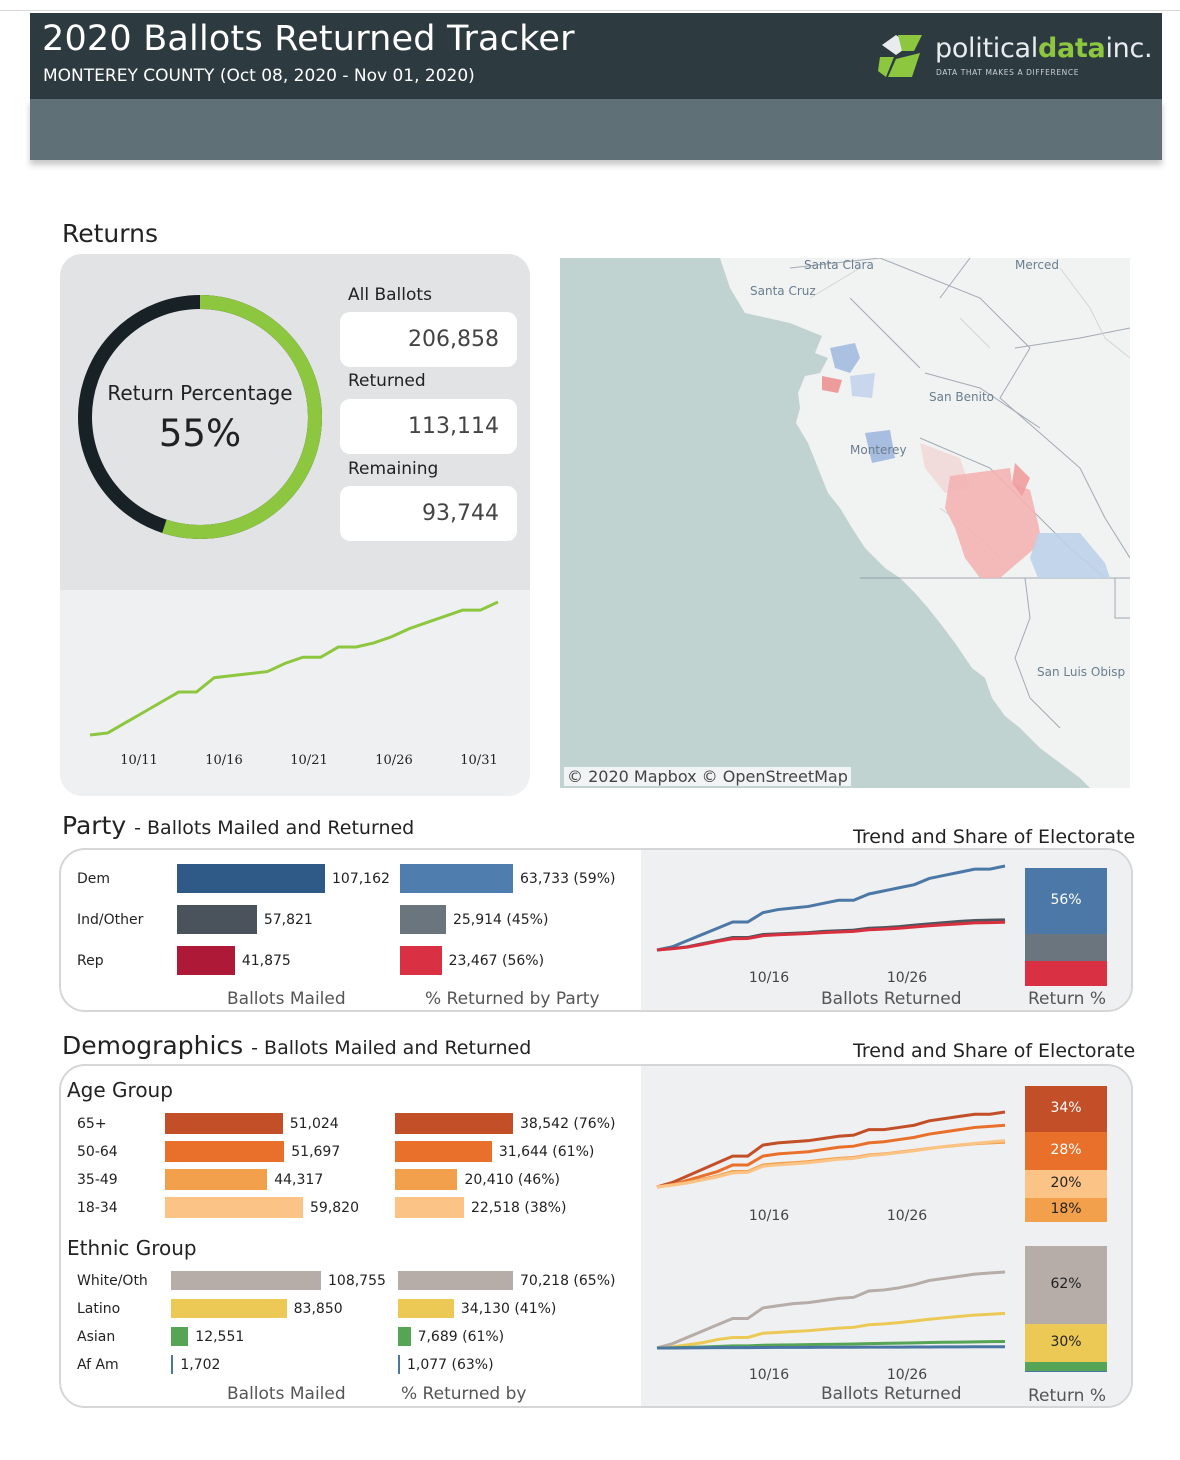 The width and height of the screenshot is (1180, 1460). I want to click on age-group-title: Age Group, so click(120, 1090).